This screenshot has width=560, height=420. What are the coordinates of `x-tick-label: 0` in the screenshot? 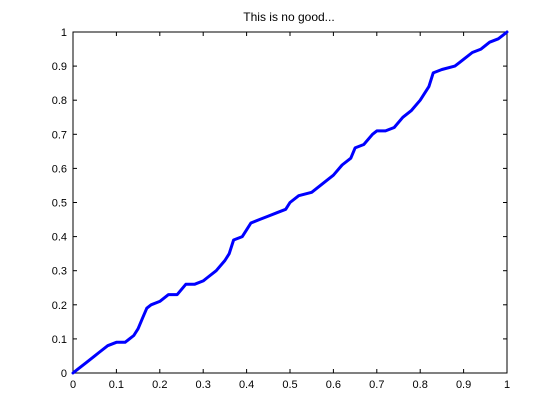 It's located at (73, 385).